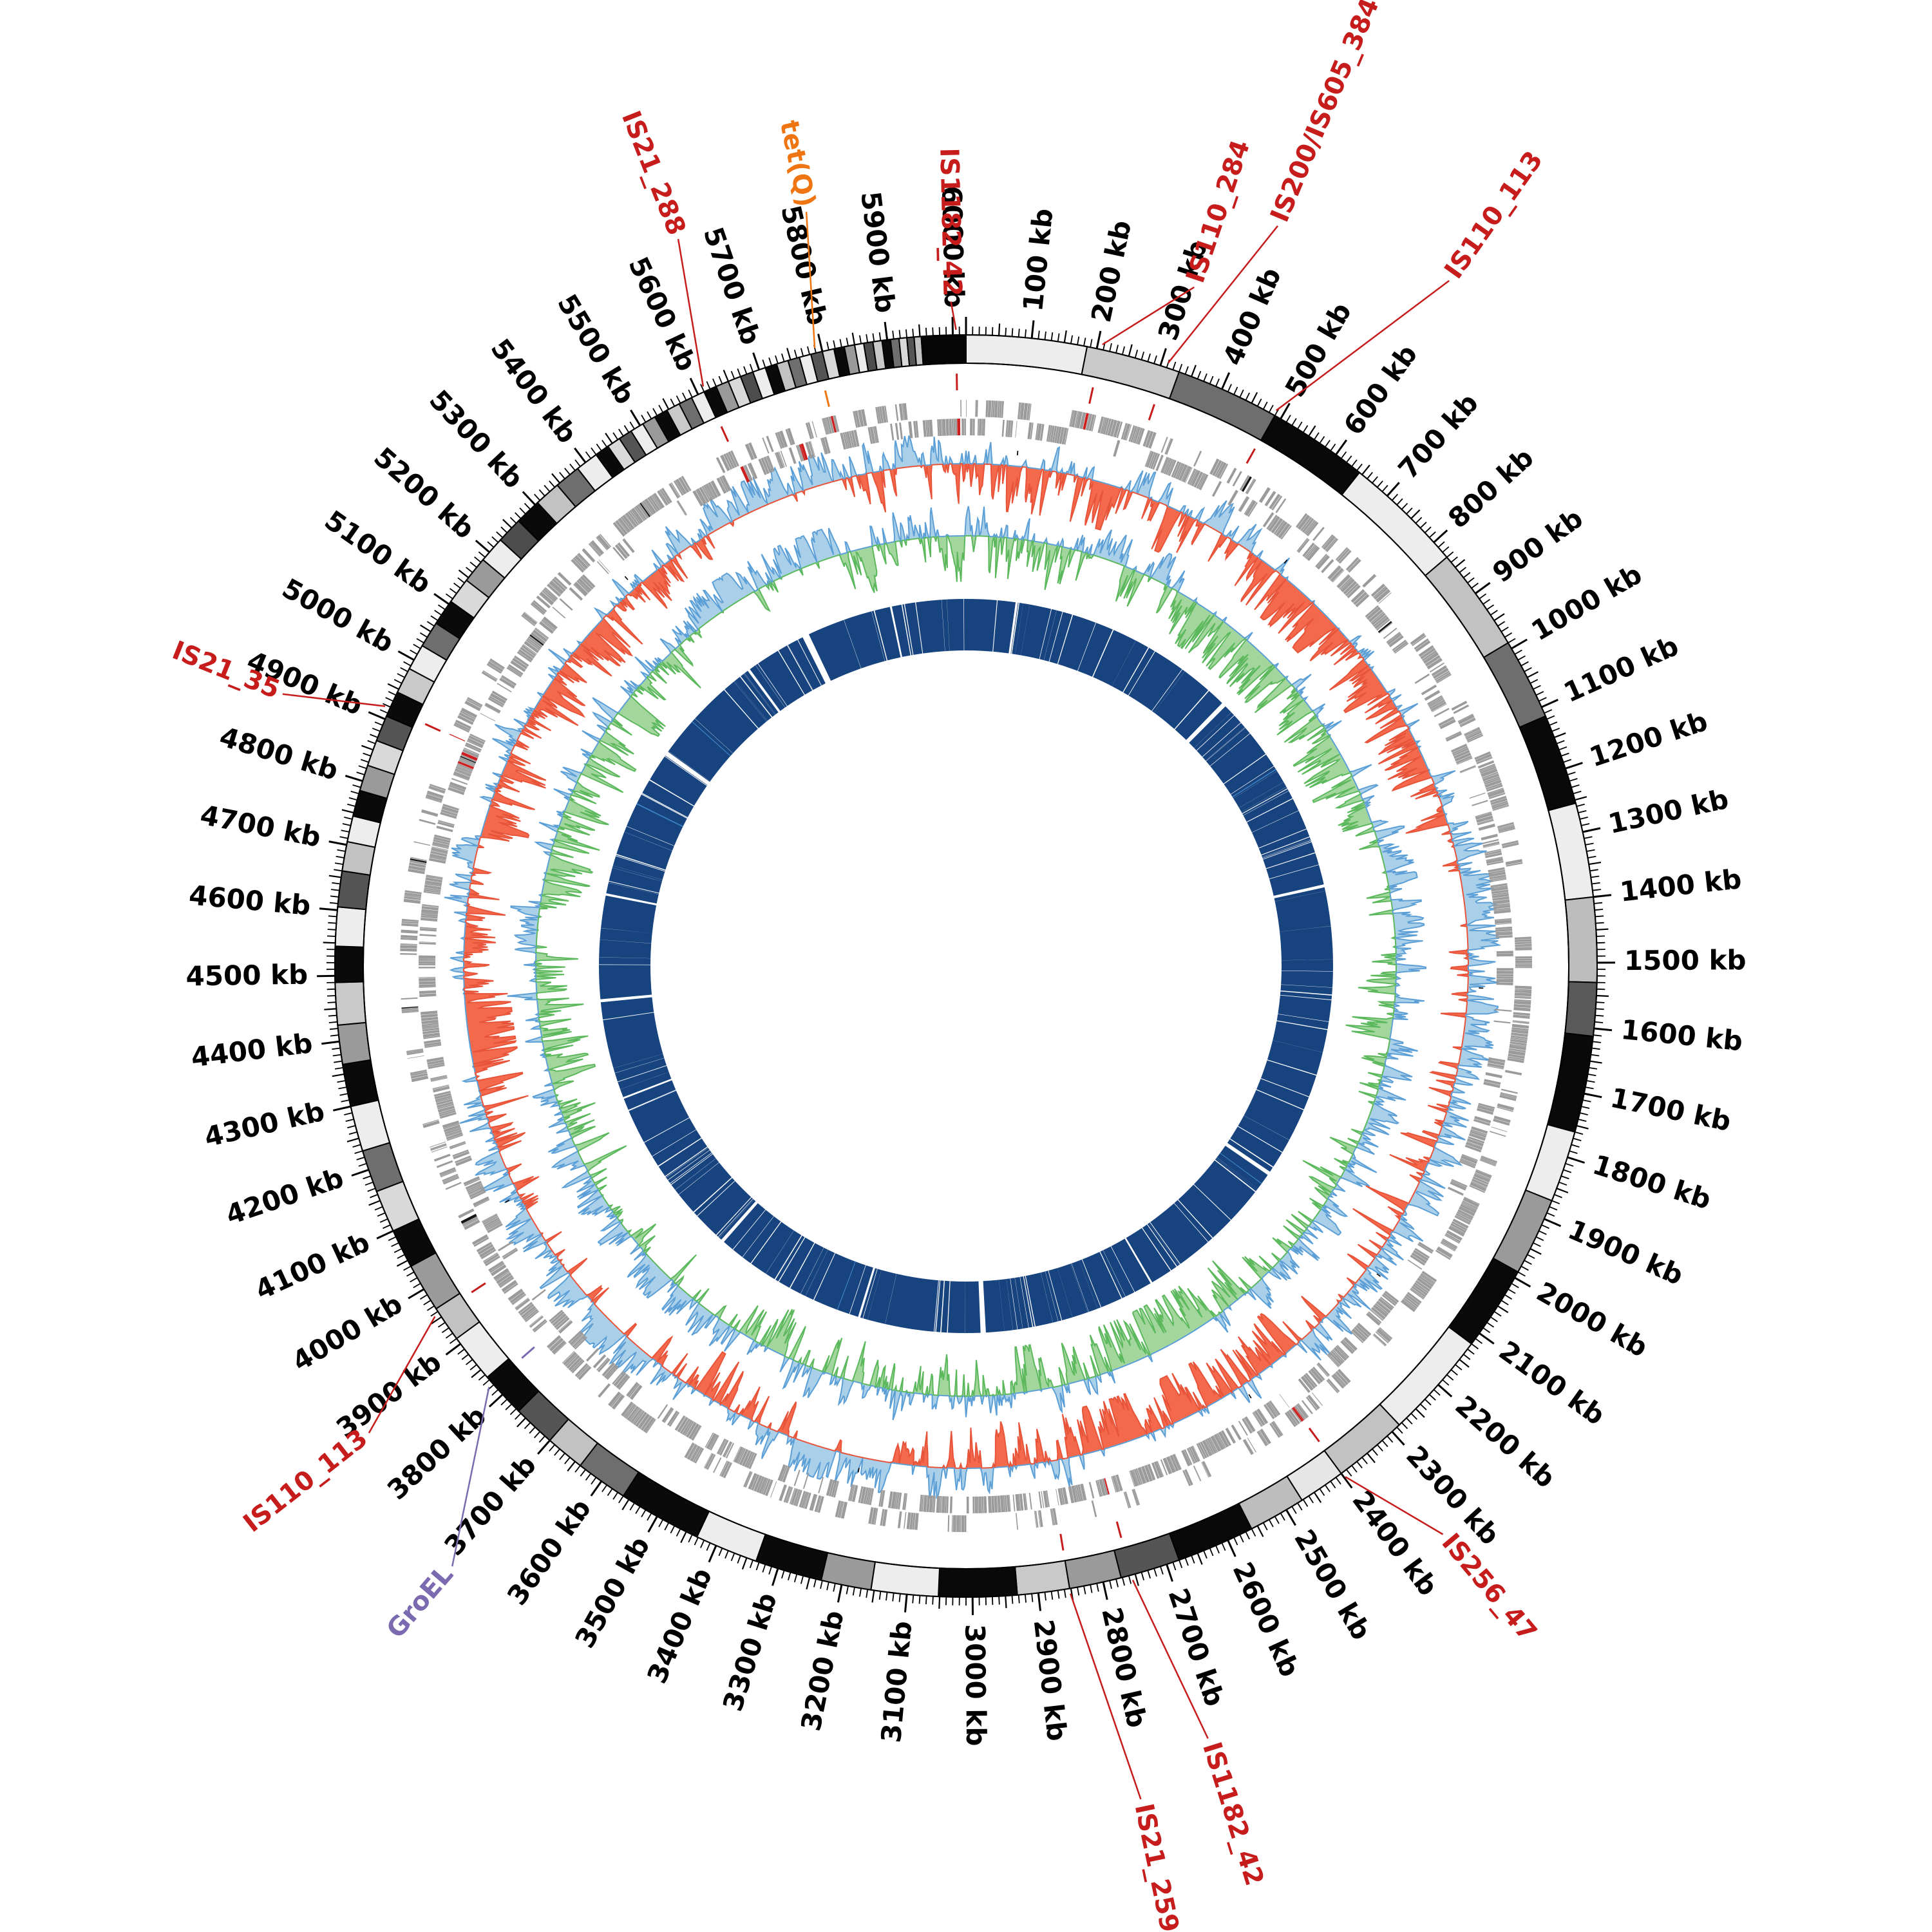 This screenshot has width=1932, height=1932. Describe the element at coordinates (1682, 1035) in the screenshot. I see `tick-label: 1600 kb` at that location.